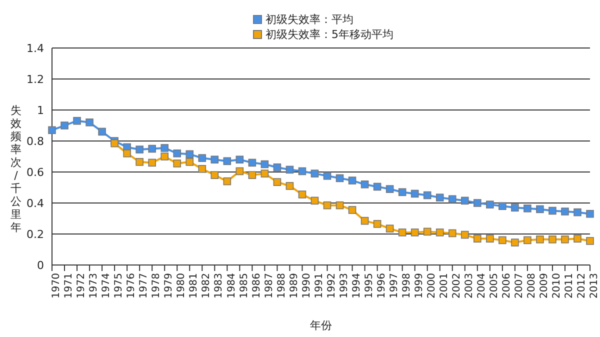 This screenshot has width=600, height=337. I want to click on y-tick-label: 0.8, so click(35, 141).